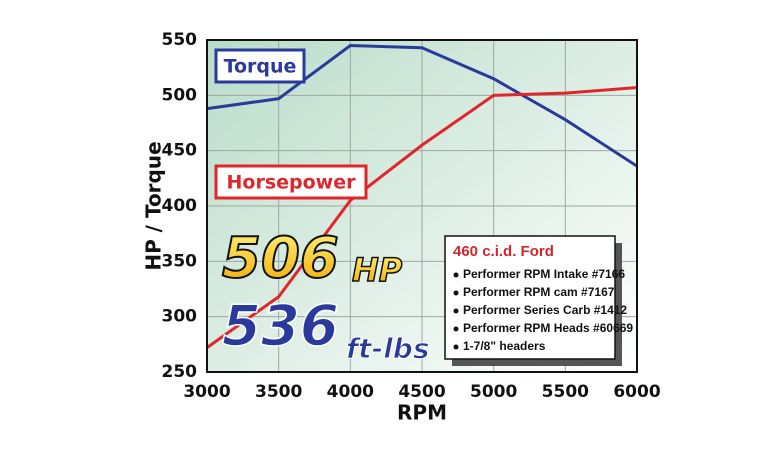 This screenshot has height=456, width=768. I want to click on spec-box, so click(530, 297).